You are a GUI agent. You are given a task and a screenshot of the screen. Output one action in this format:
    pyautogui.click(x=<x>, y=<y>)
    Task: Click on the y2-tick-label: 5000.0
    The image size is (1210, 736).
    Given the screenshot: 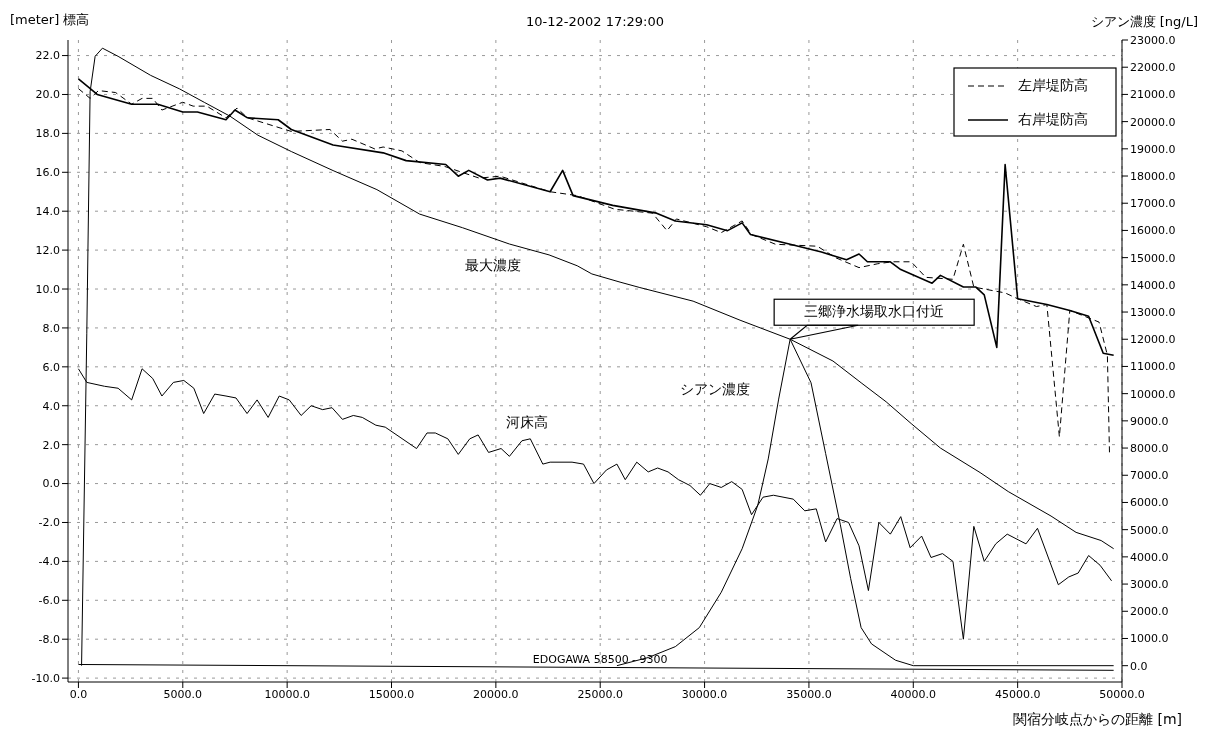 What is the action you would take?
    pyautogui.click(x=1149, y=530)
    